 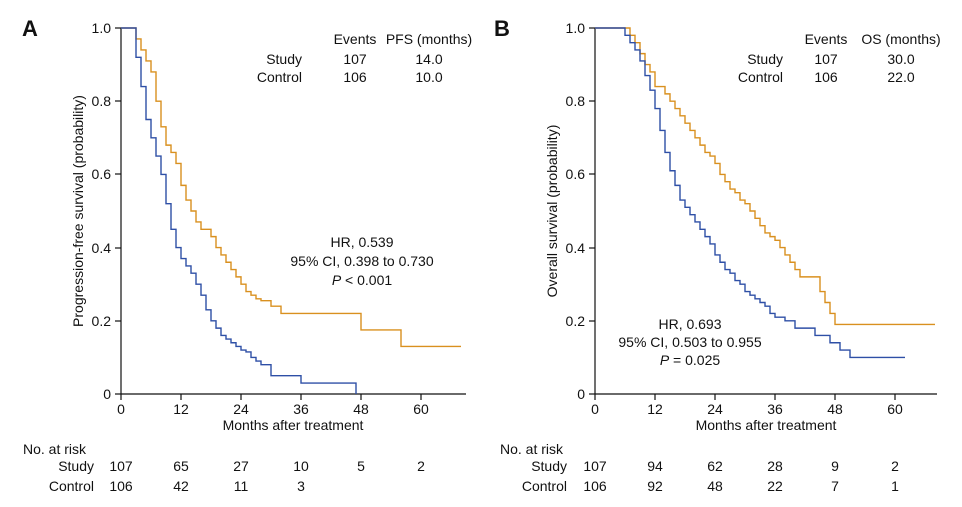 What do you see at coordinates (655, 466) in the screenshot?
I see `risk-count: 94` at bounding box center [655, 466].